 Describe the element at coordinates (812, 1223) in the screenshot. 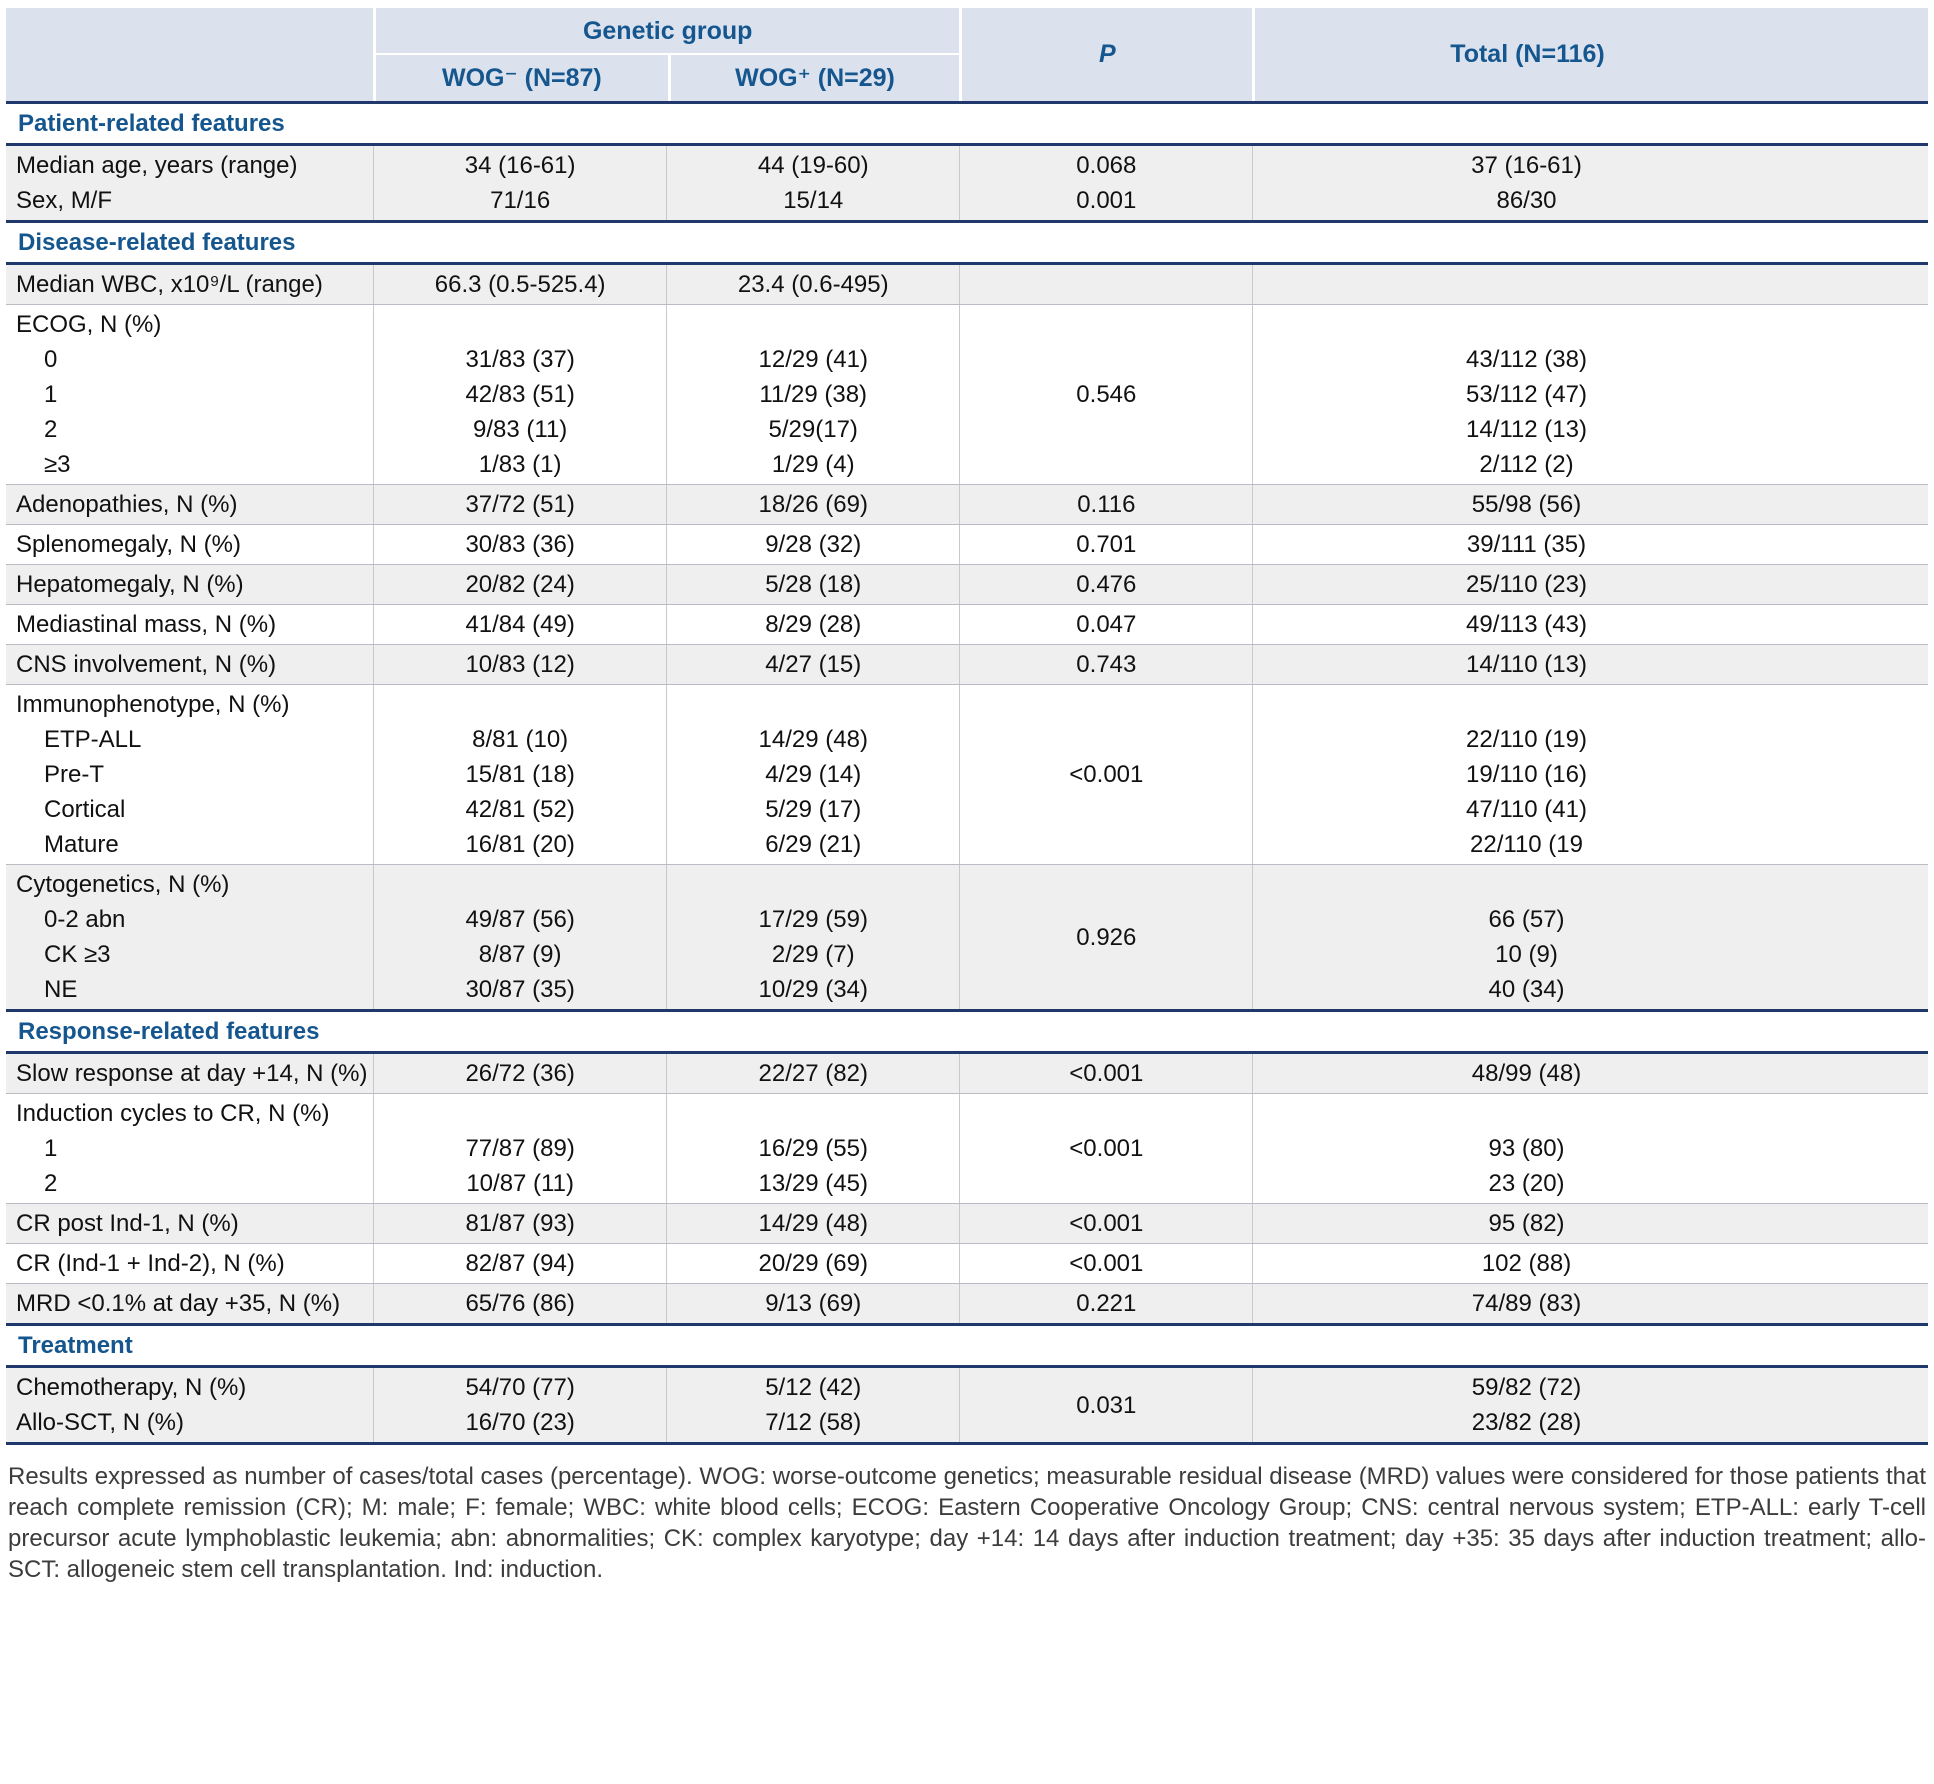

I see `value-wog-positive: 14/29 (48)` at that location.